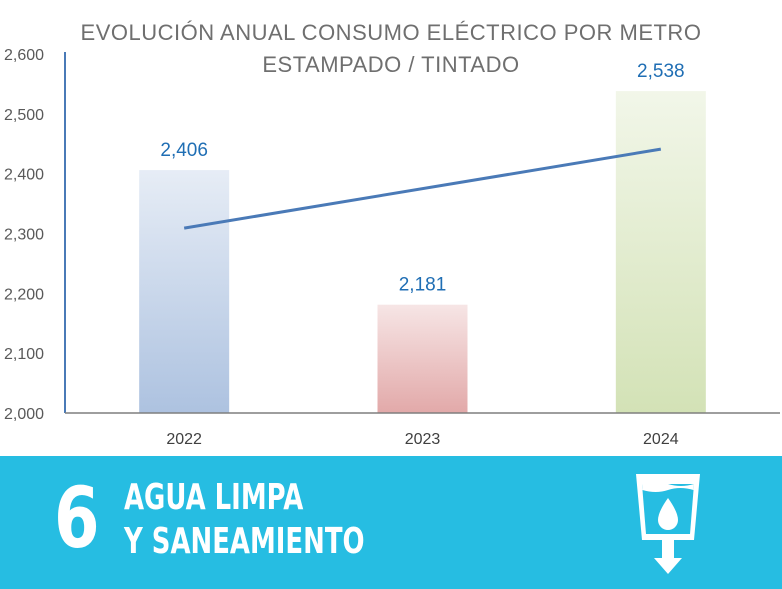 The height and width of the screenshot is (589, 782). What do you see at coordinates (661, 71) in the screenshot?
I see `data-label-2024: 2,538` at bounding box center [661, 71].